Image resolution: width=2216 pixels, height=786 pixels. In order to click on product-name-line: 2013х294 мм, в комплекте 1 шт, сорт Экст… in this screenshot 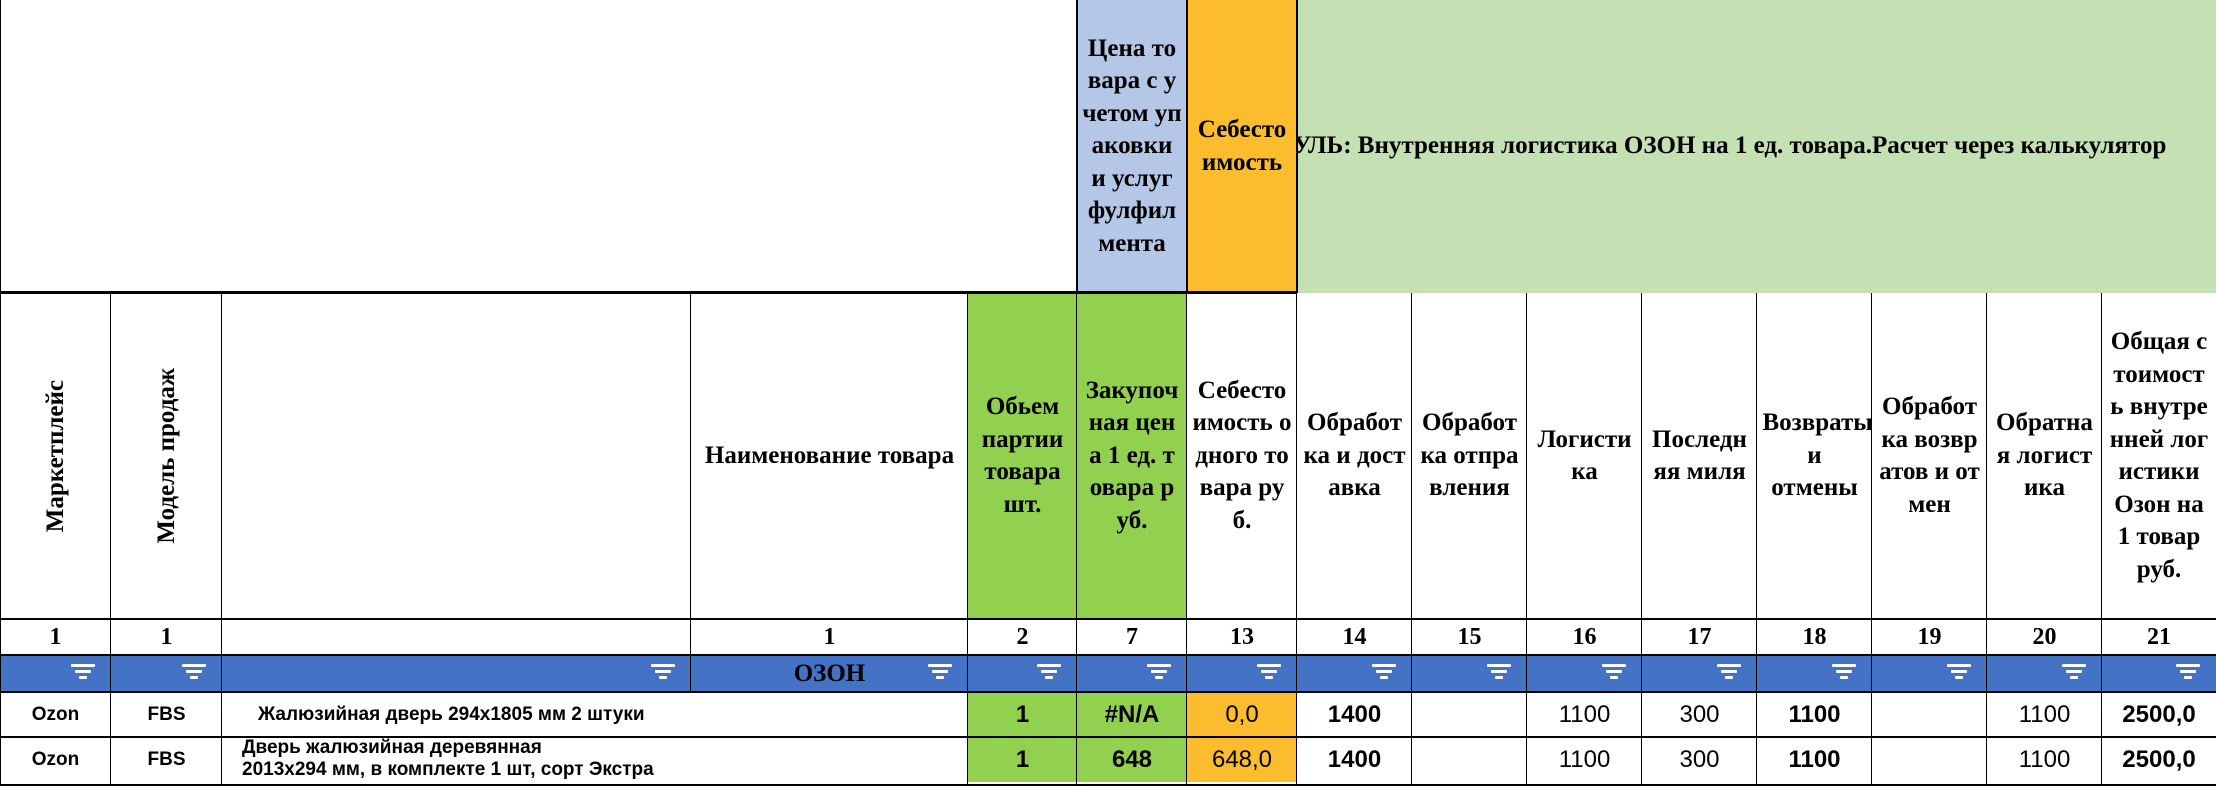, I will do `click(448, 769)`.